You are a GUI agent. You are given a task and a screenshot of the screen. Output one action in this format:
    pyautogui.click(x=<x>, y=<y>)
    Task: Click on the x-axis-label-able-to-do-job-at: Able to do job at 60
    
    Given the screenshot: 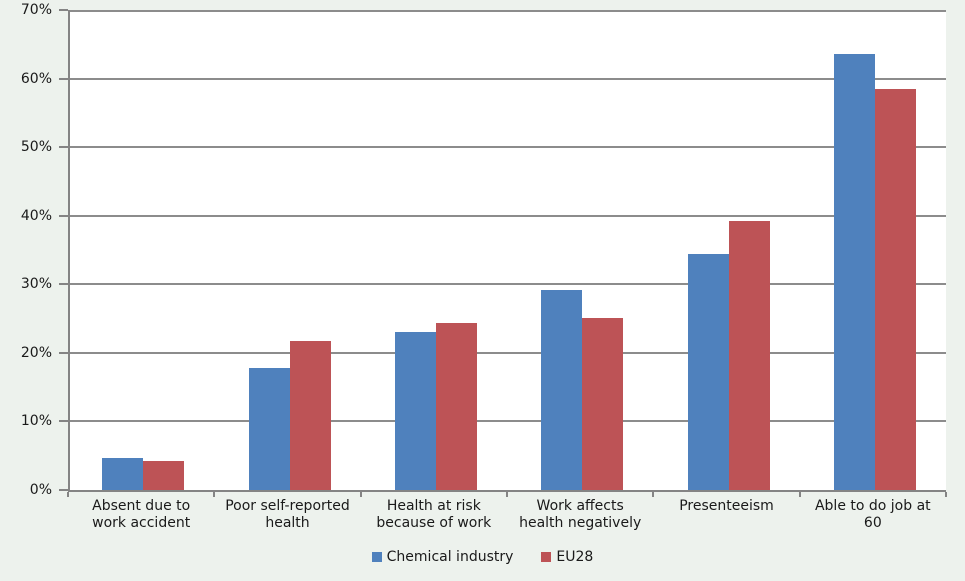 What is the action you would take?
    pyautogui.click(x=872, y=514)
    